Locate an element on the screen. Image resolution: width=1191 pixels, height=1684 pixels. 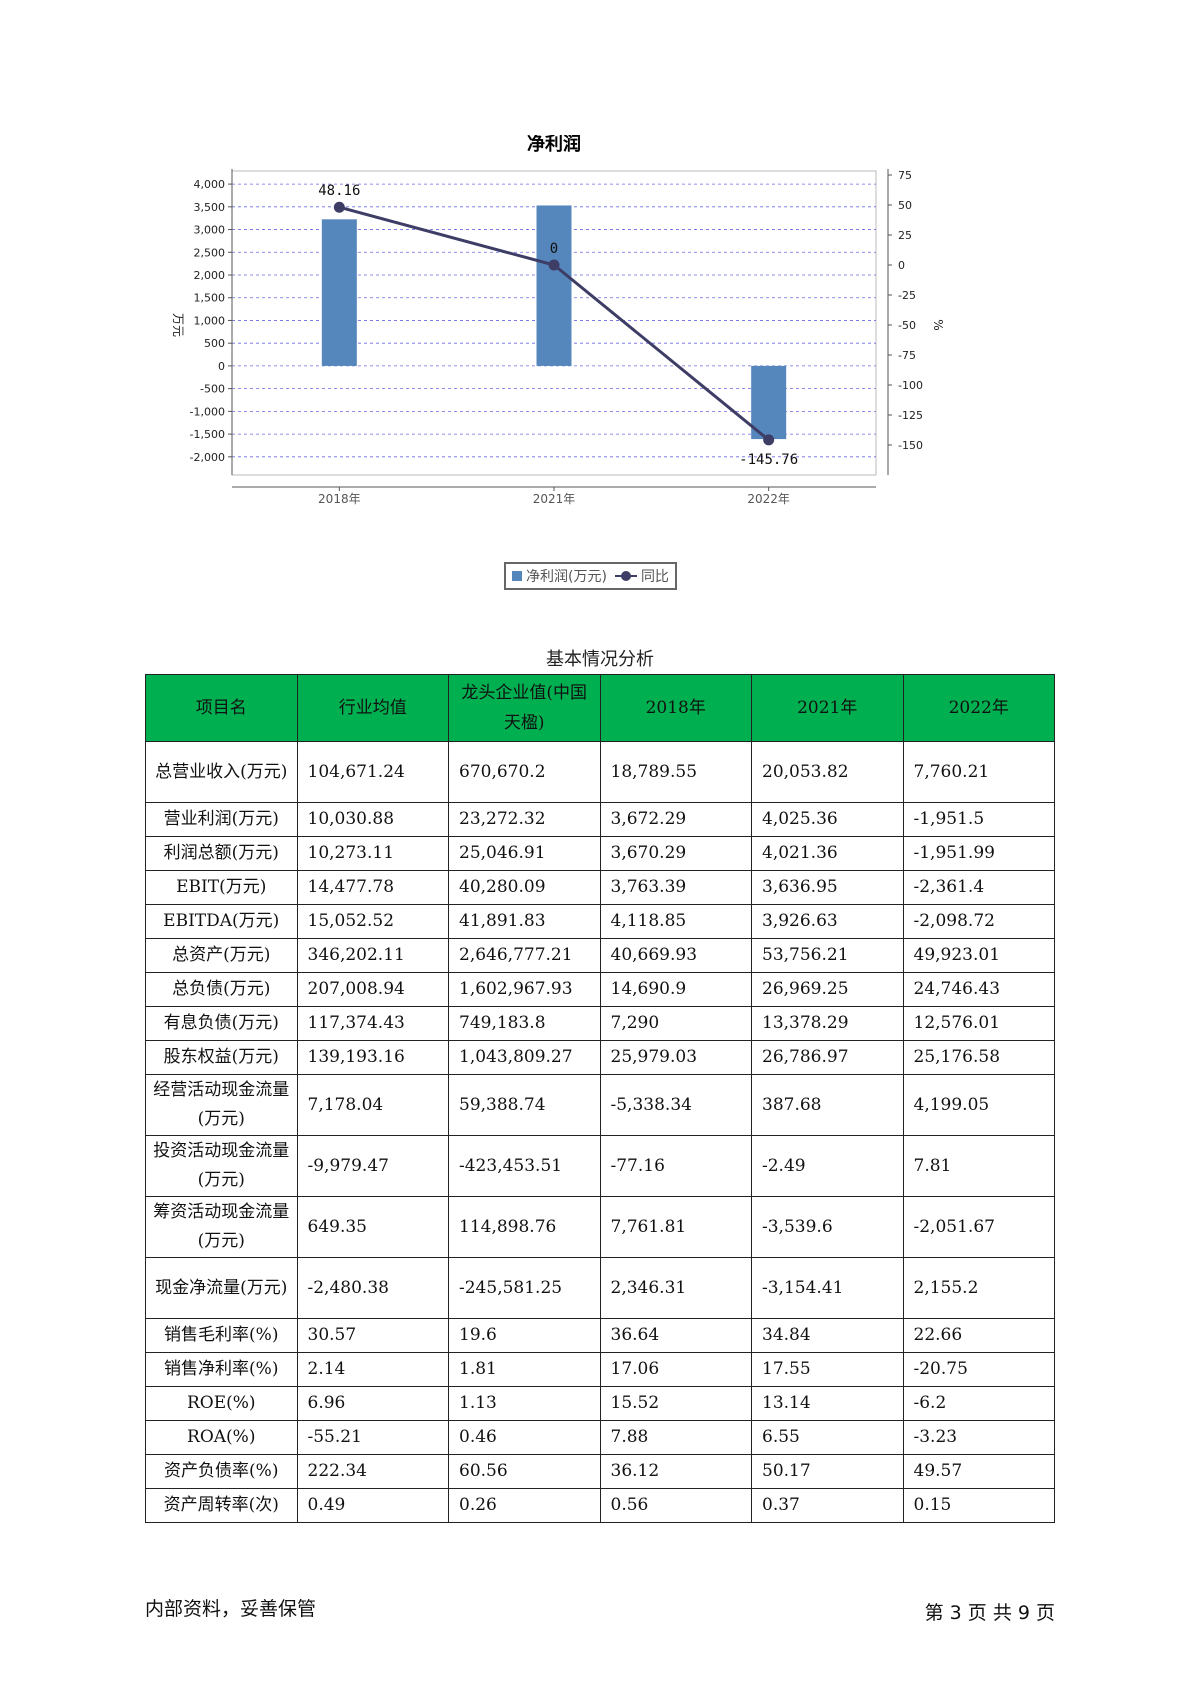
row-value-cell: 749,183.8 is located at coordinates (524, 1023).